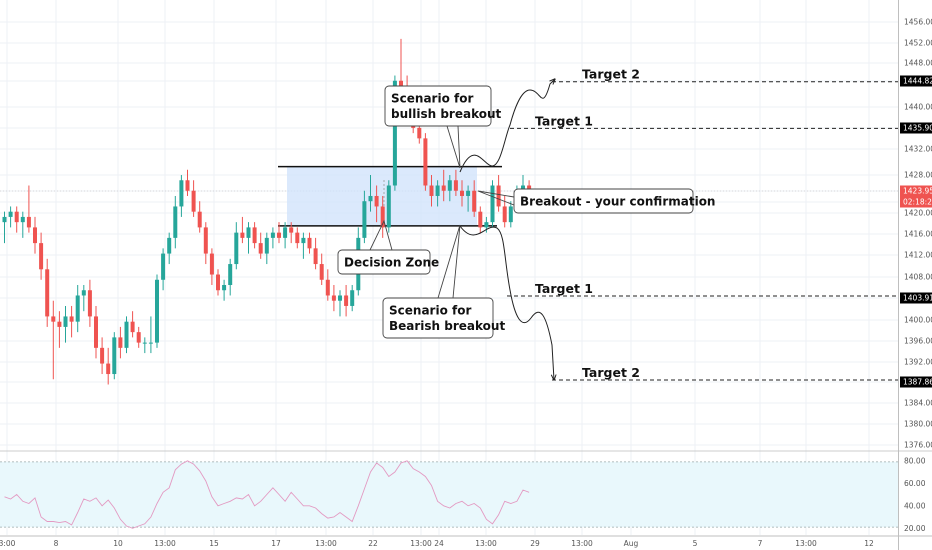 Image resolution: width=932 pixels, height=550 pixels. I want to click on time-tick-label: 15, so click(214, 543).